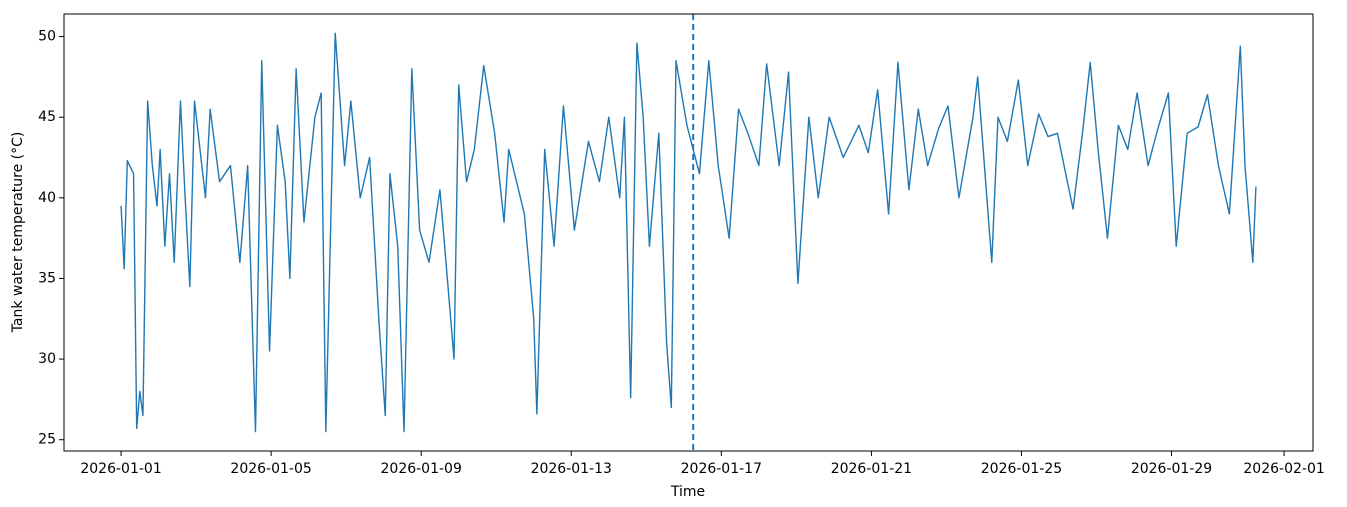 The height and width of the screenshot is (507, 1347). I want to click on y-tick-label: 35, so click(47, 278).